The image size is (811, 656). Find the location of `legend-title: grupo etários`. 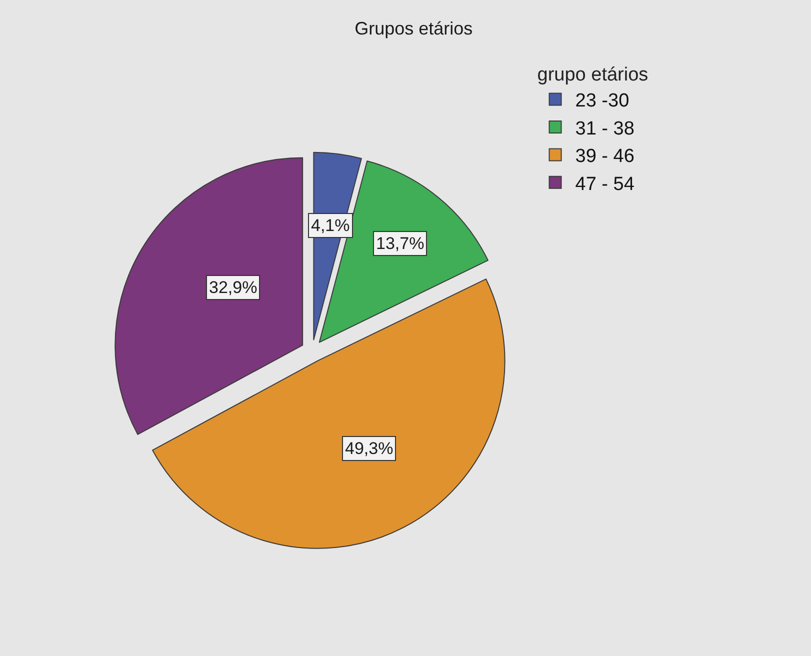

legend-title: grupo etários is located at coordinates (592, 75).